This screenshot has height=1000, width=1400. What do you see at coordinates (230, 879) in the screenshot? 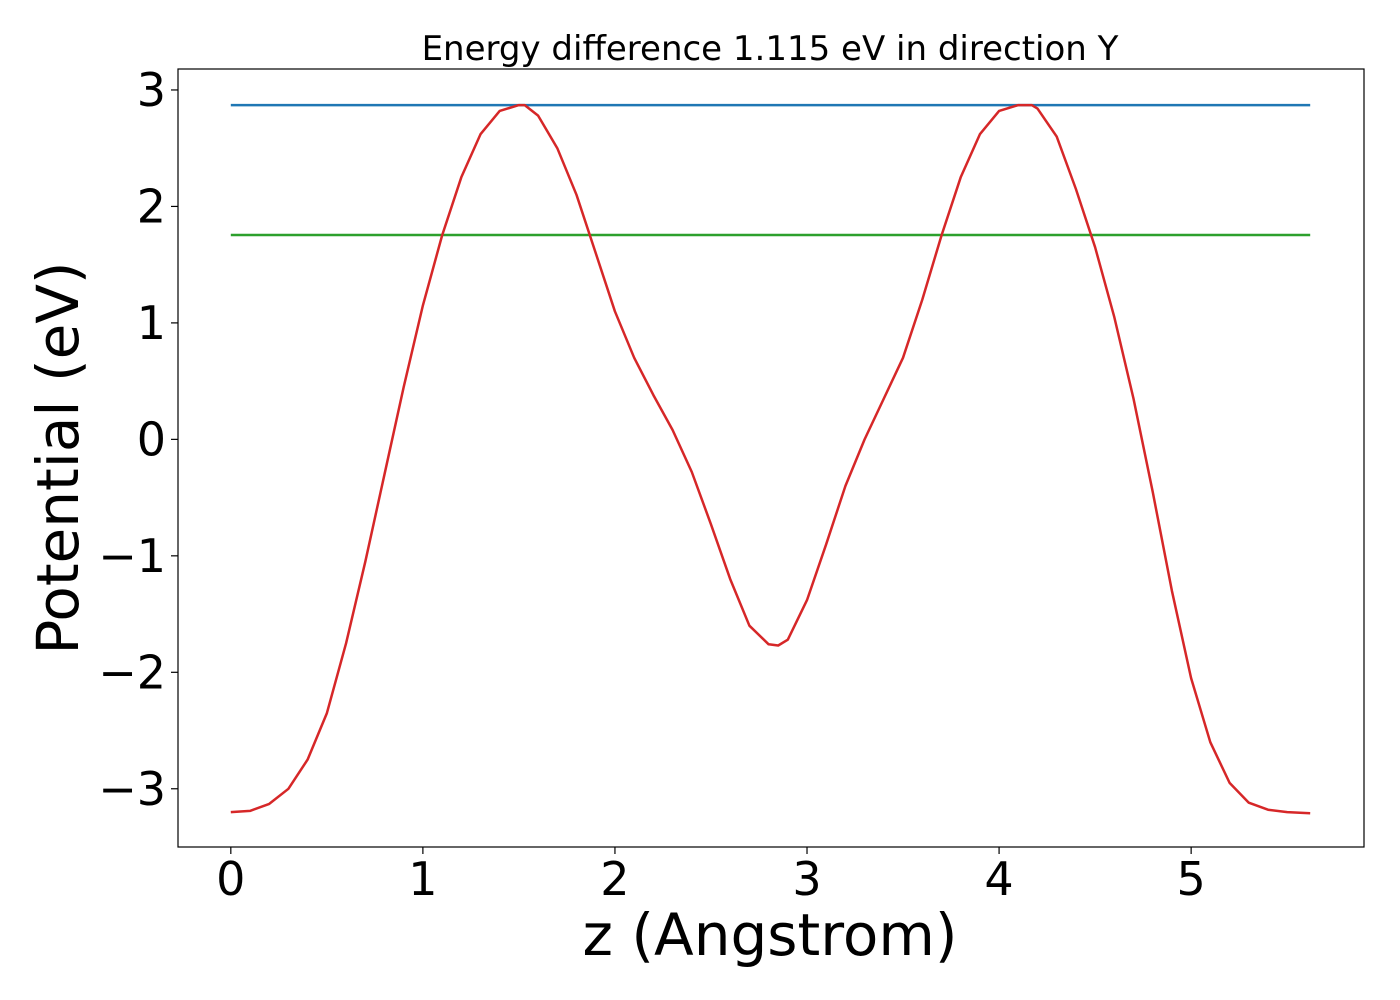
I see `x-tick-label: 0` at bounding box center [230, 879].